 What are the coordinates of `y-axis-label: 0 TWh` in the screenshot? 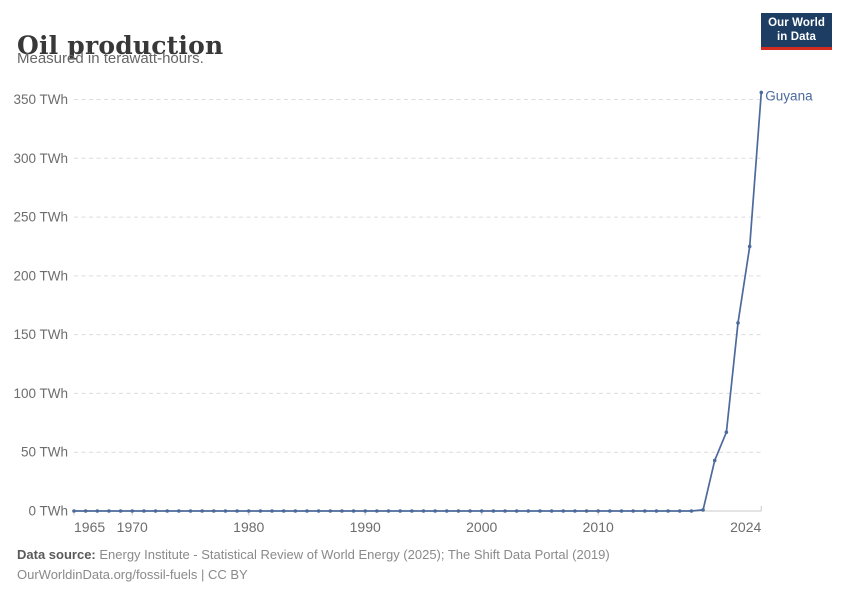 It's located at (48, 511).